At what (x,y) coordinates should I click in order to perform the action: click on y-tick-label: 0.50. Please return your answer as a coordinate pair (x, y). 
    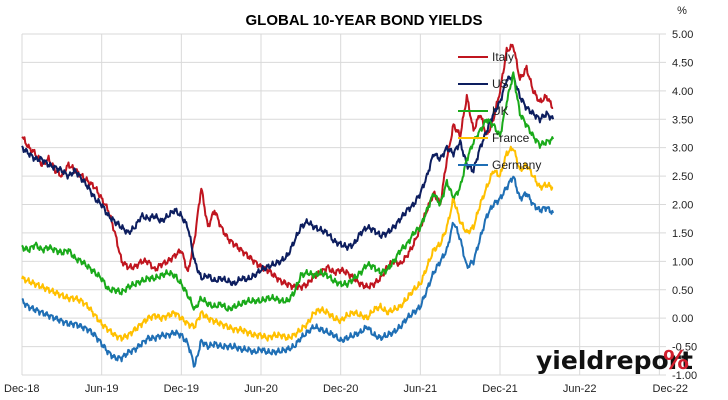
    Looking at the image, I should click on (682, 291).